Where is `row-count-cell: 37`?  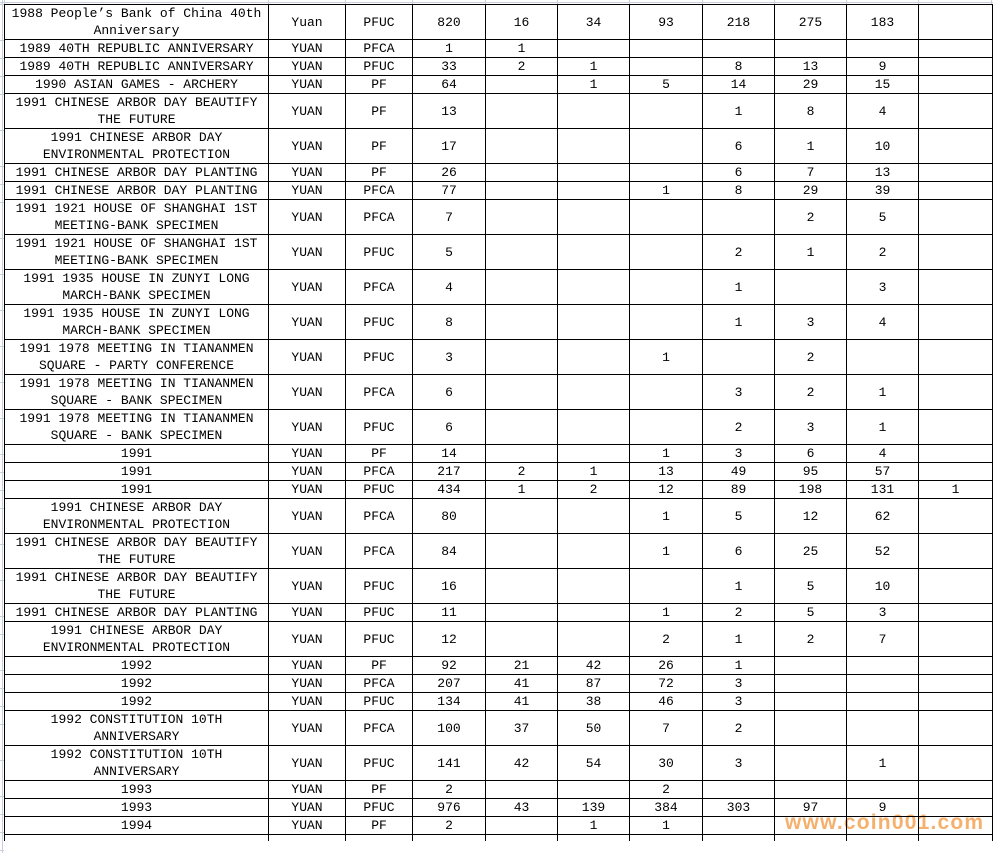 row-count-cell: 37 is located at coordinates (521, 728).